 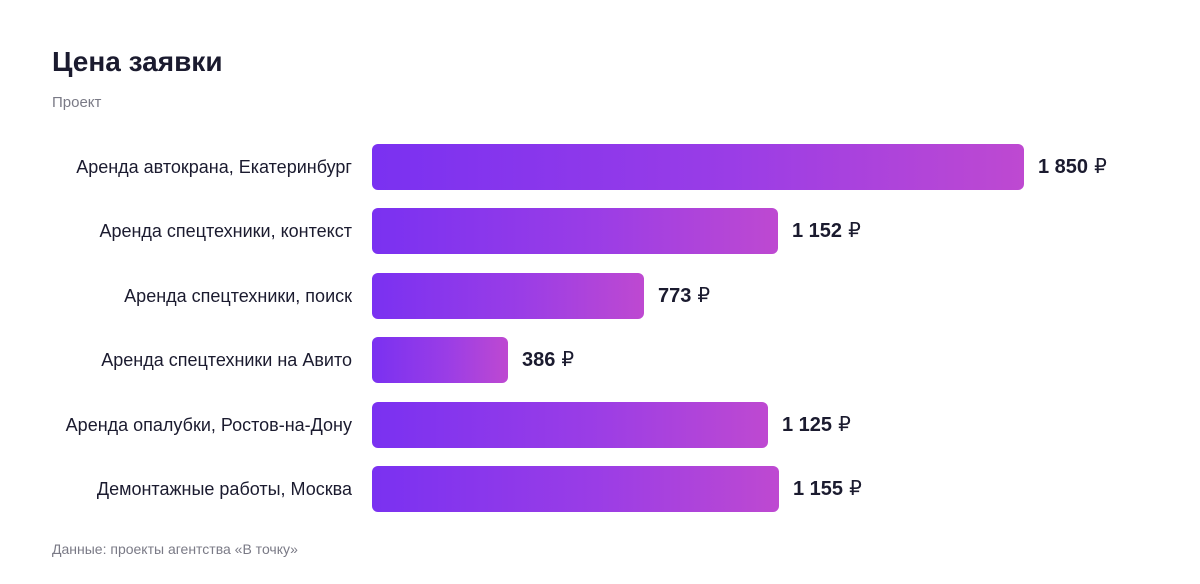 I want to click on category-label: Аренда спецтехники, контекст, so click(x=225, y=231).